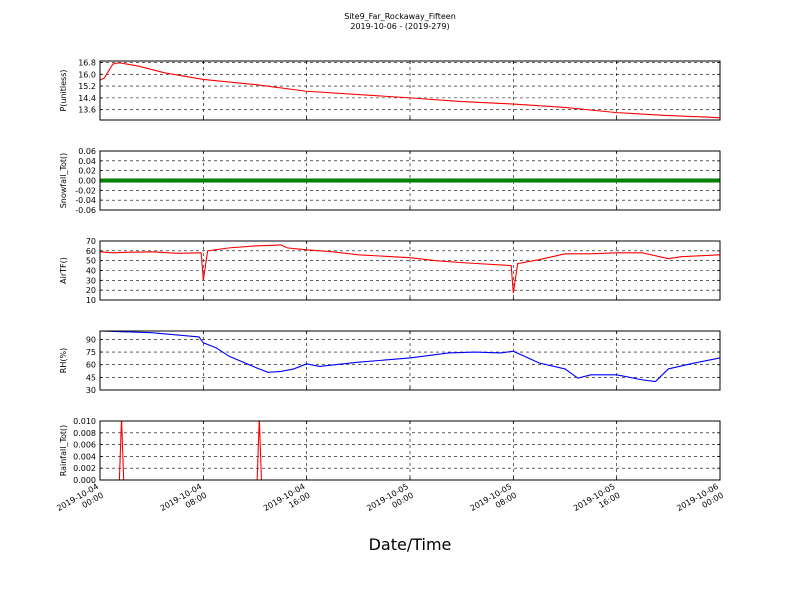 Image resolution: width=800 pixels, height=600 pixels. Describe the element at coordinates (87, 161) in the screenshot. I see `y-tick-label: 0.04` at that location.